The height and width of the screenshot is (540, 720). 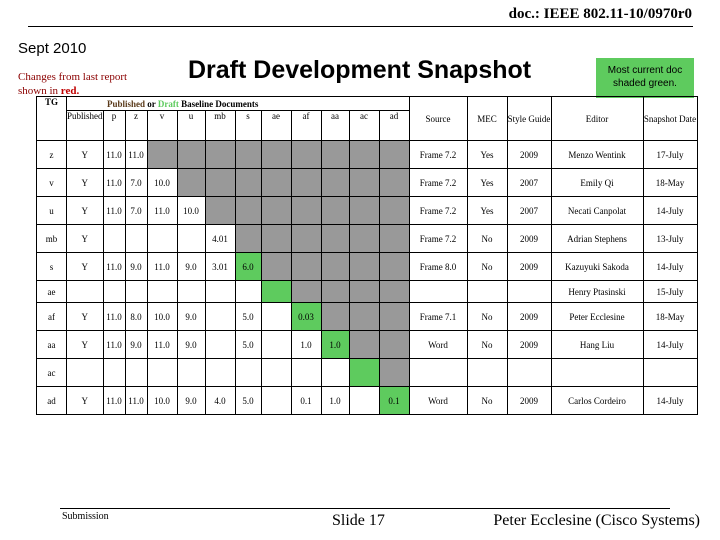 What do you see at coordinates (597, 266) in the screenshot?
I see `row-editor: Kazuyuki Sakoda` at bounding box center [597, 266].